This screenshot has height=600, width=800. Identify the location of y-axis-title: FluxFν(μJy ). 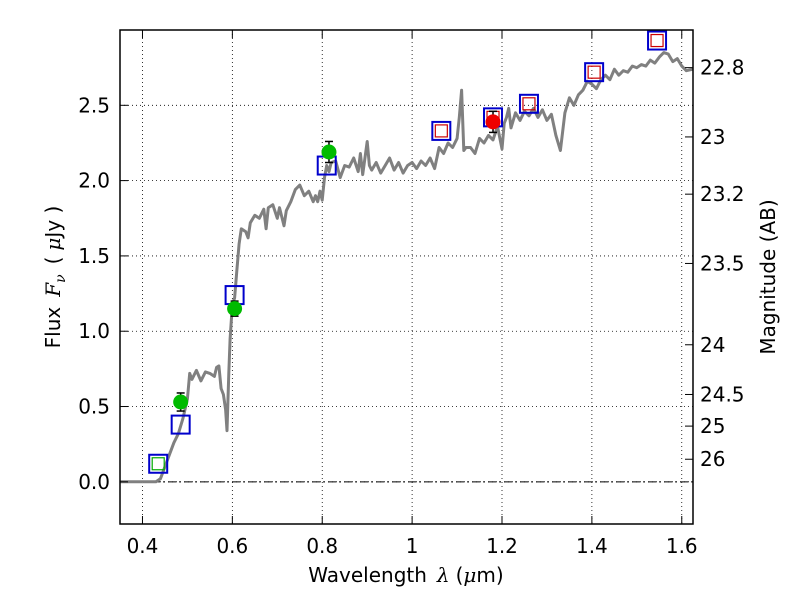
(55, 277).